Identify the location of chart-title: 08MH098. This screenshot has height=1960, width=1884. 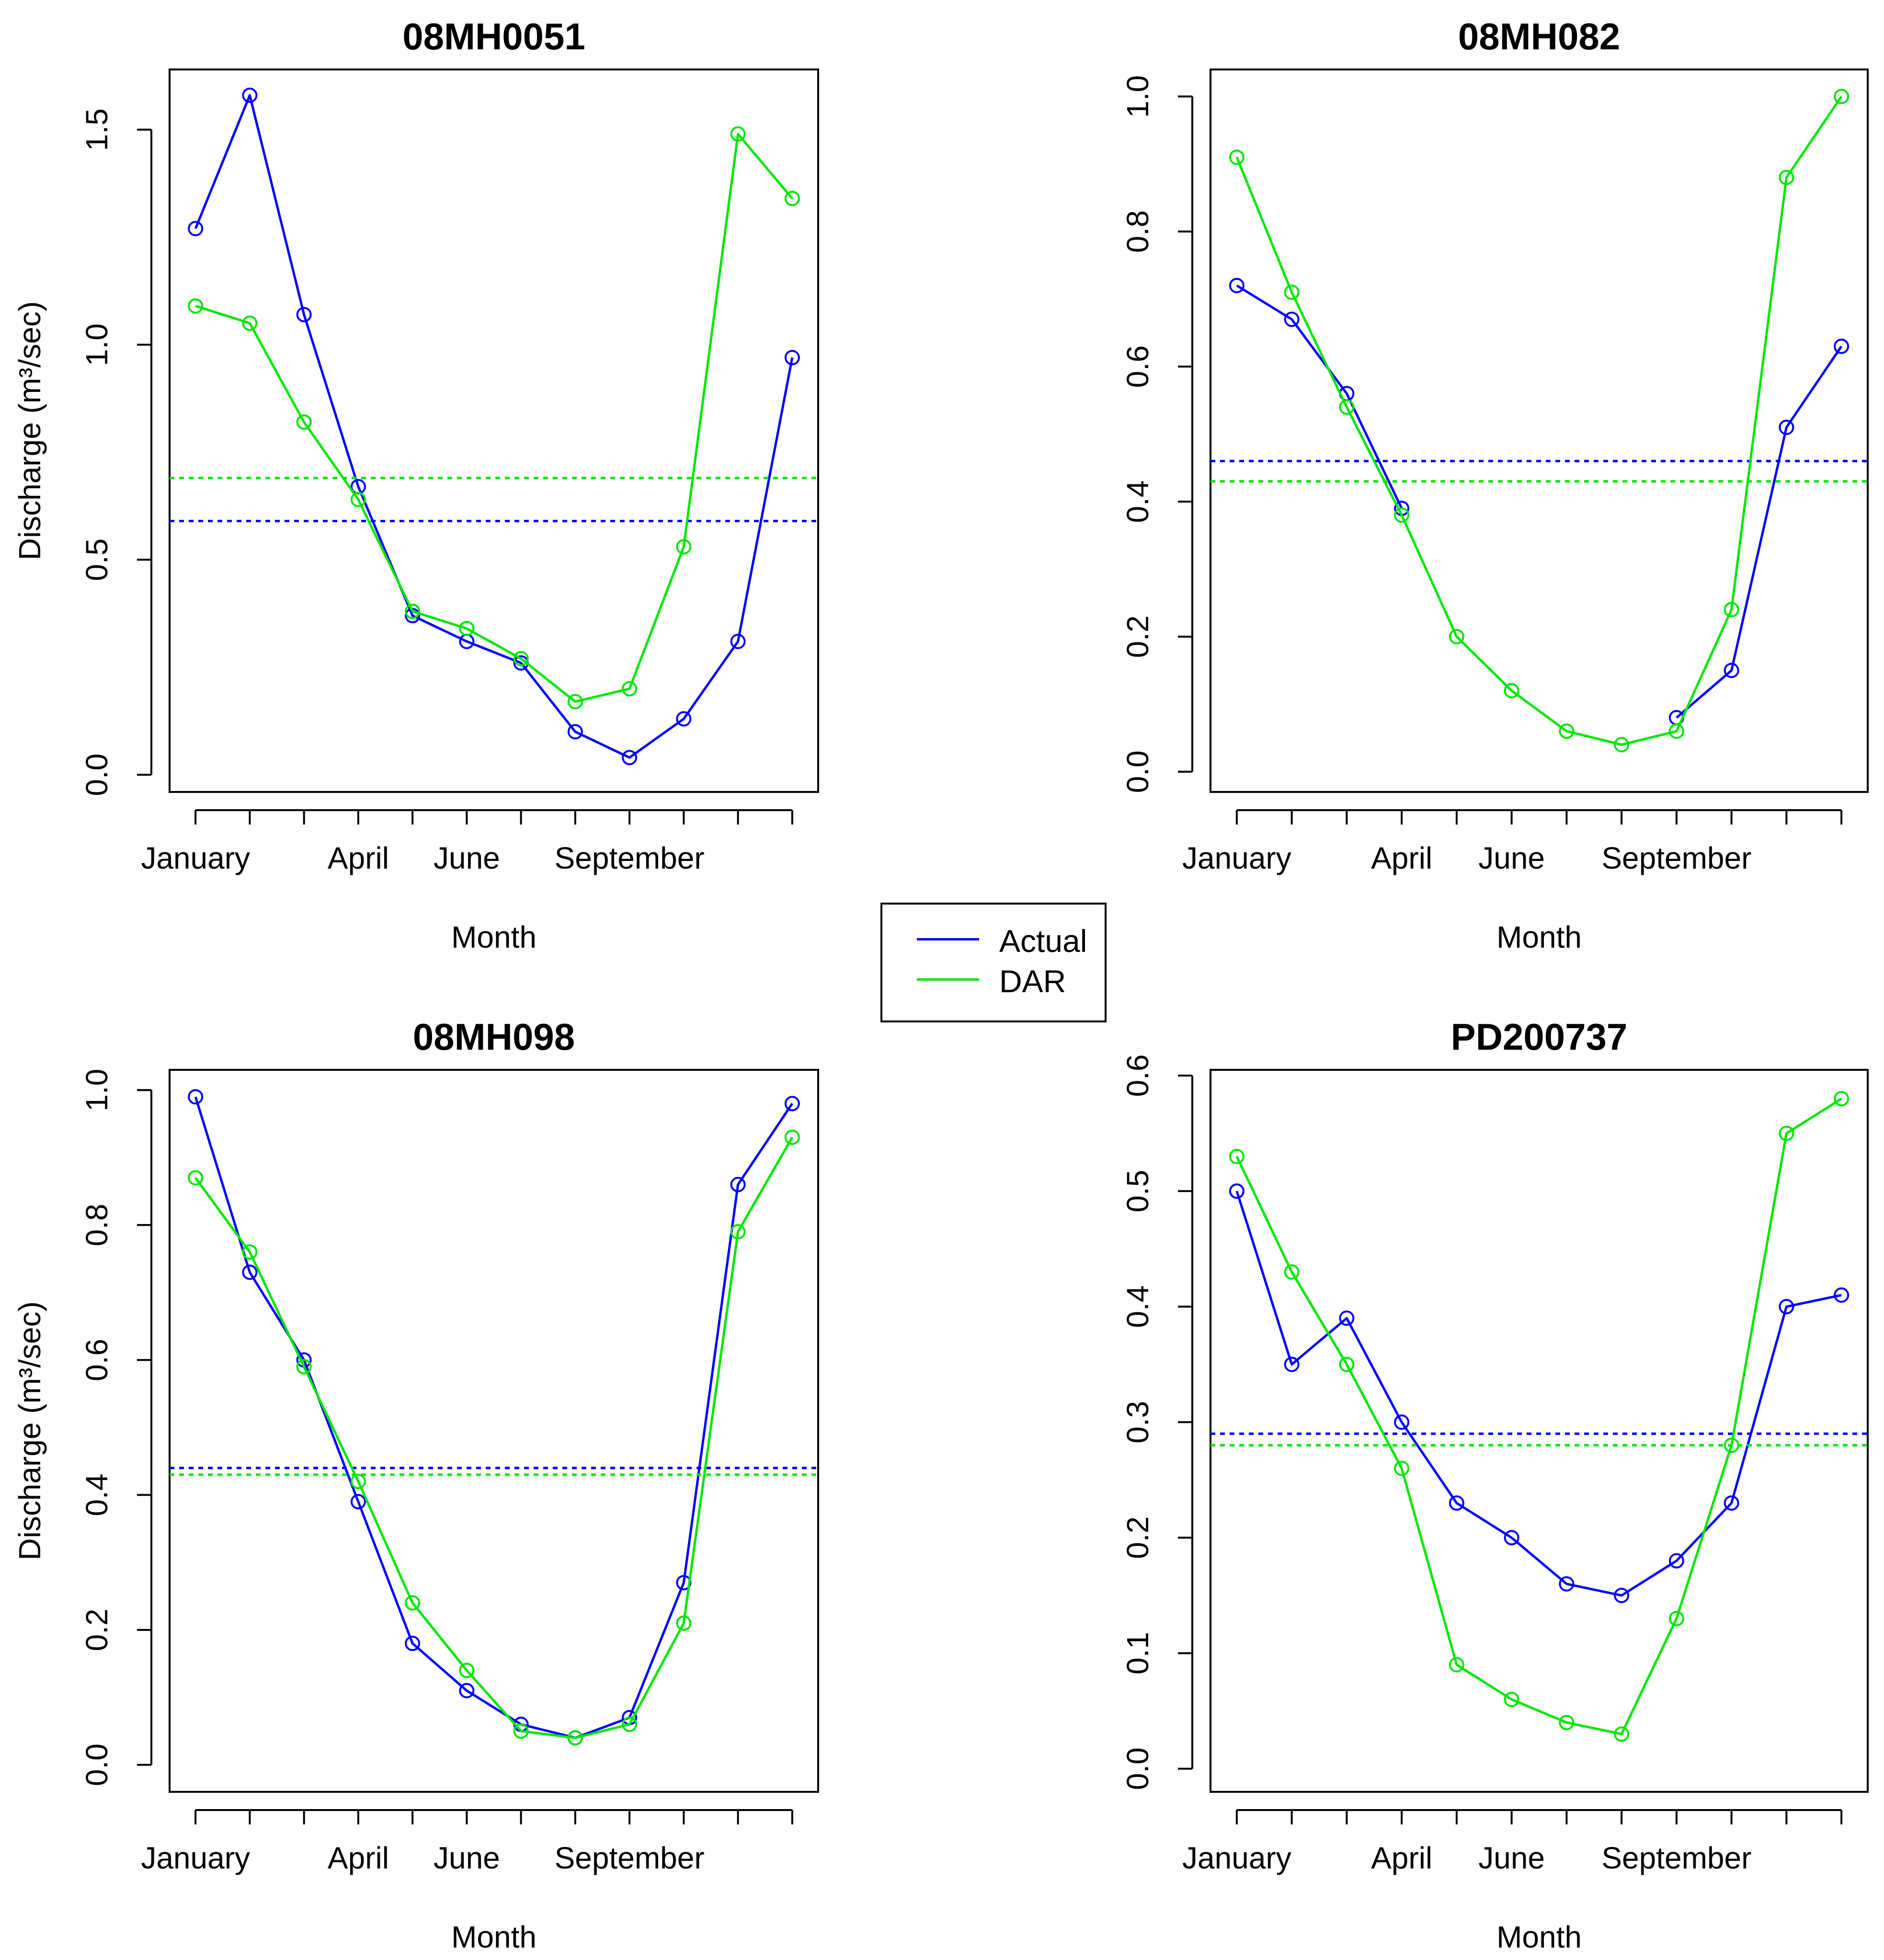
(494, 1037).